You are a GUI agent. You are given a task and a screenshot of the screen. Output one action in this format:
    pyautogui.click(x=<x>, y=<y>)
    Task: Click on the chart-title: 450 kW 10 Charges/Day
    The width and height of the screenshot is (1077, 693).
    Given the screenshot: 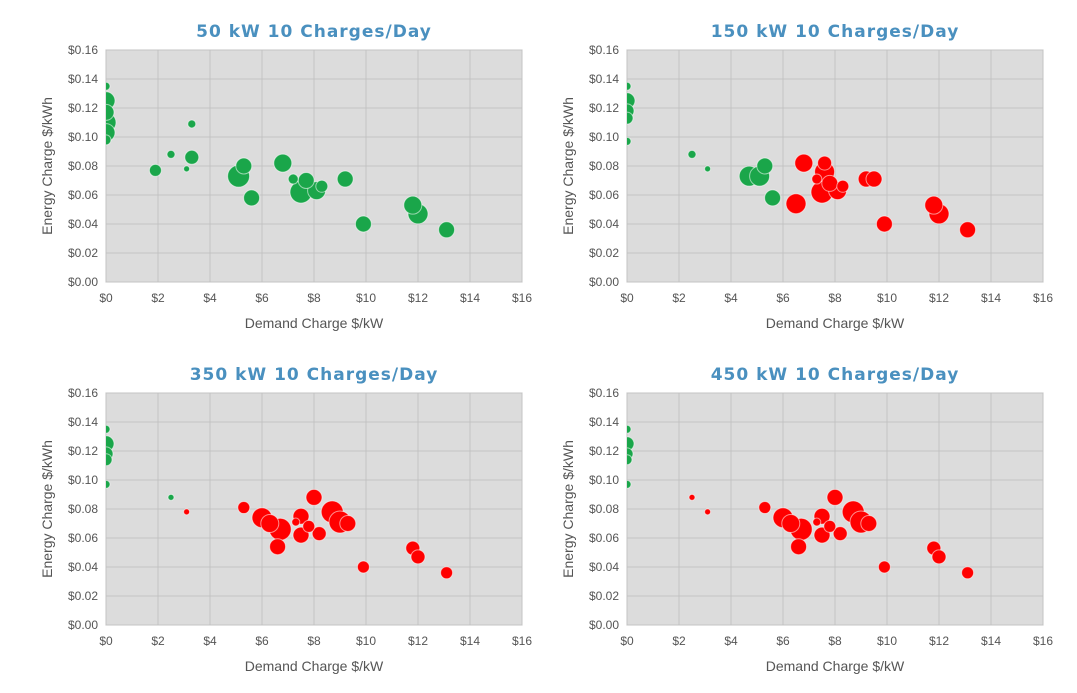 What is the action you would take?
    pyautogui.click(x=835, y=375)
    